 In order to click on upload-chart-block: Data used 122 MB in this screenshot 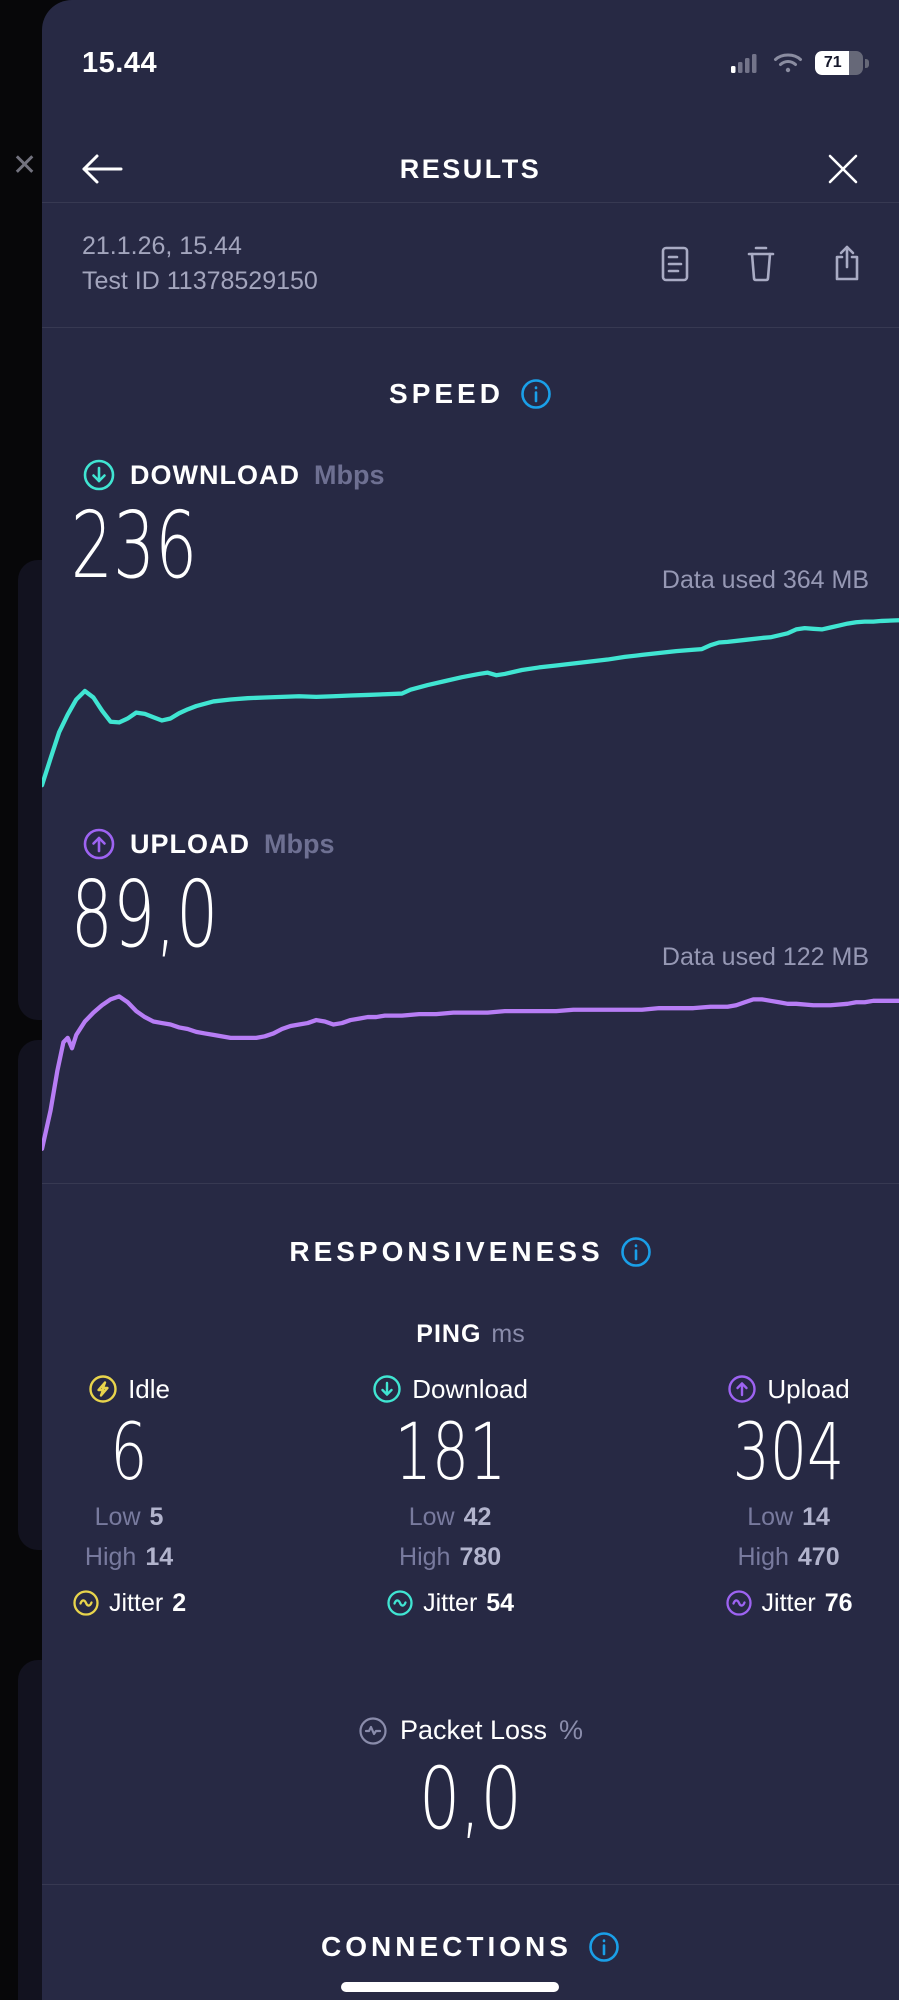, I will do `click(470, 1050)`.